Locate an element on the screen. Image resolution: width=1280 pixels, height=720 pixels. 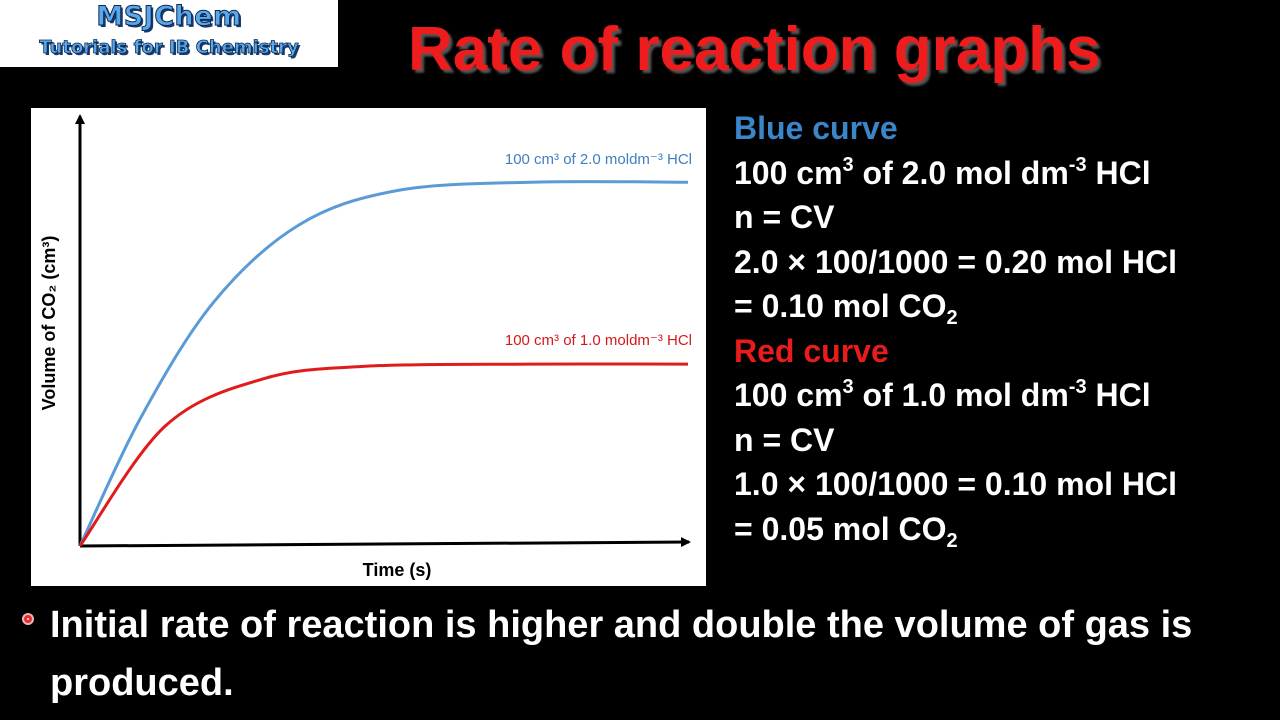
logo: MSJChem Tutorials for IB Chemistry is located at coordinates (169, 33).